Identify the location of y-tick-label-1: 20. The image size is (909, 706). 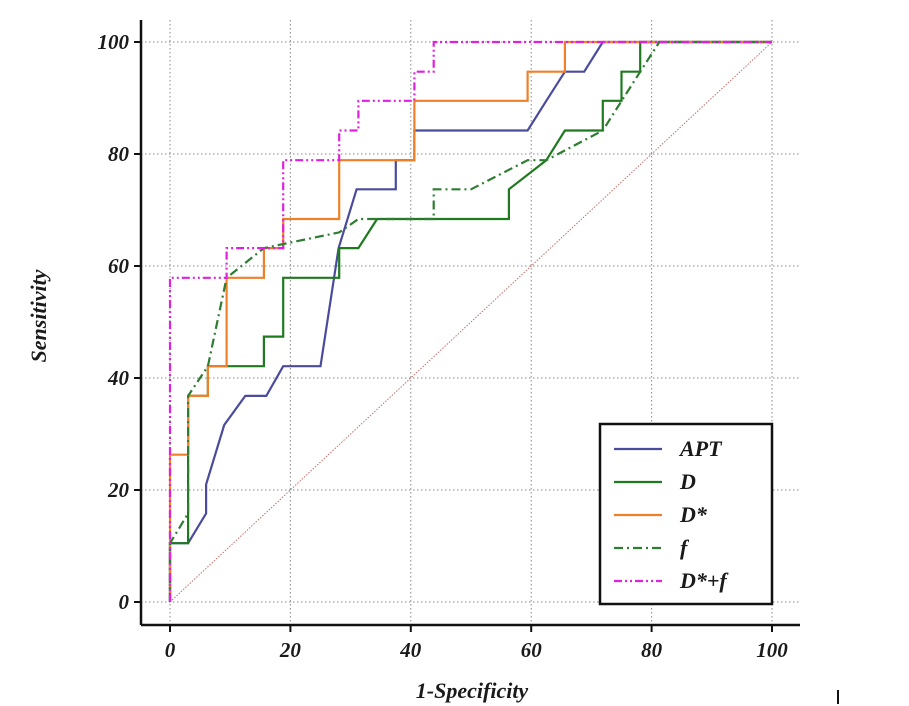
(118, 490).